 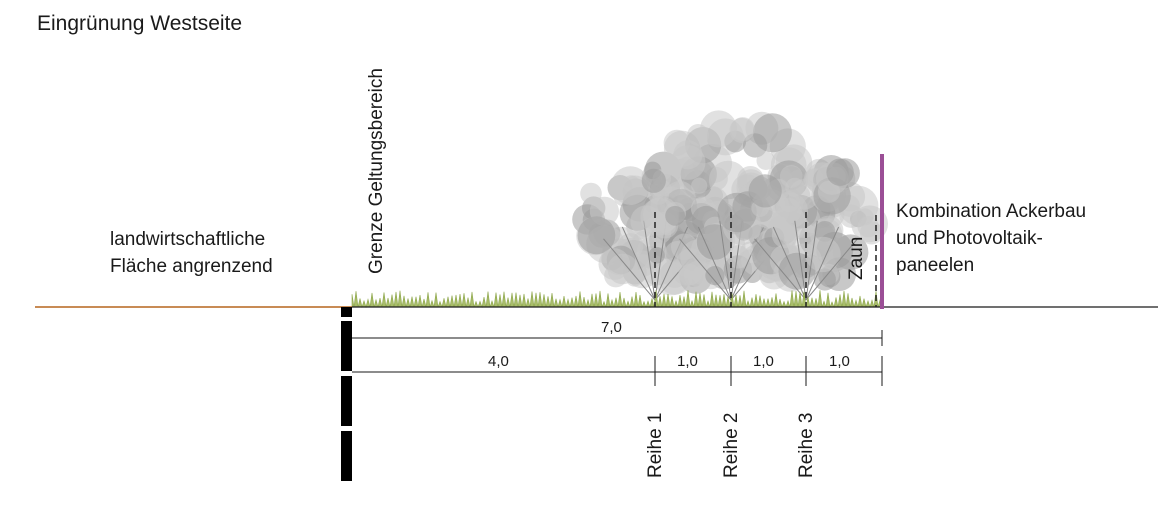 I want to click on boundary-bar, so click(x=346, y=394).